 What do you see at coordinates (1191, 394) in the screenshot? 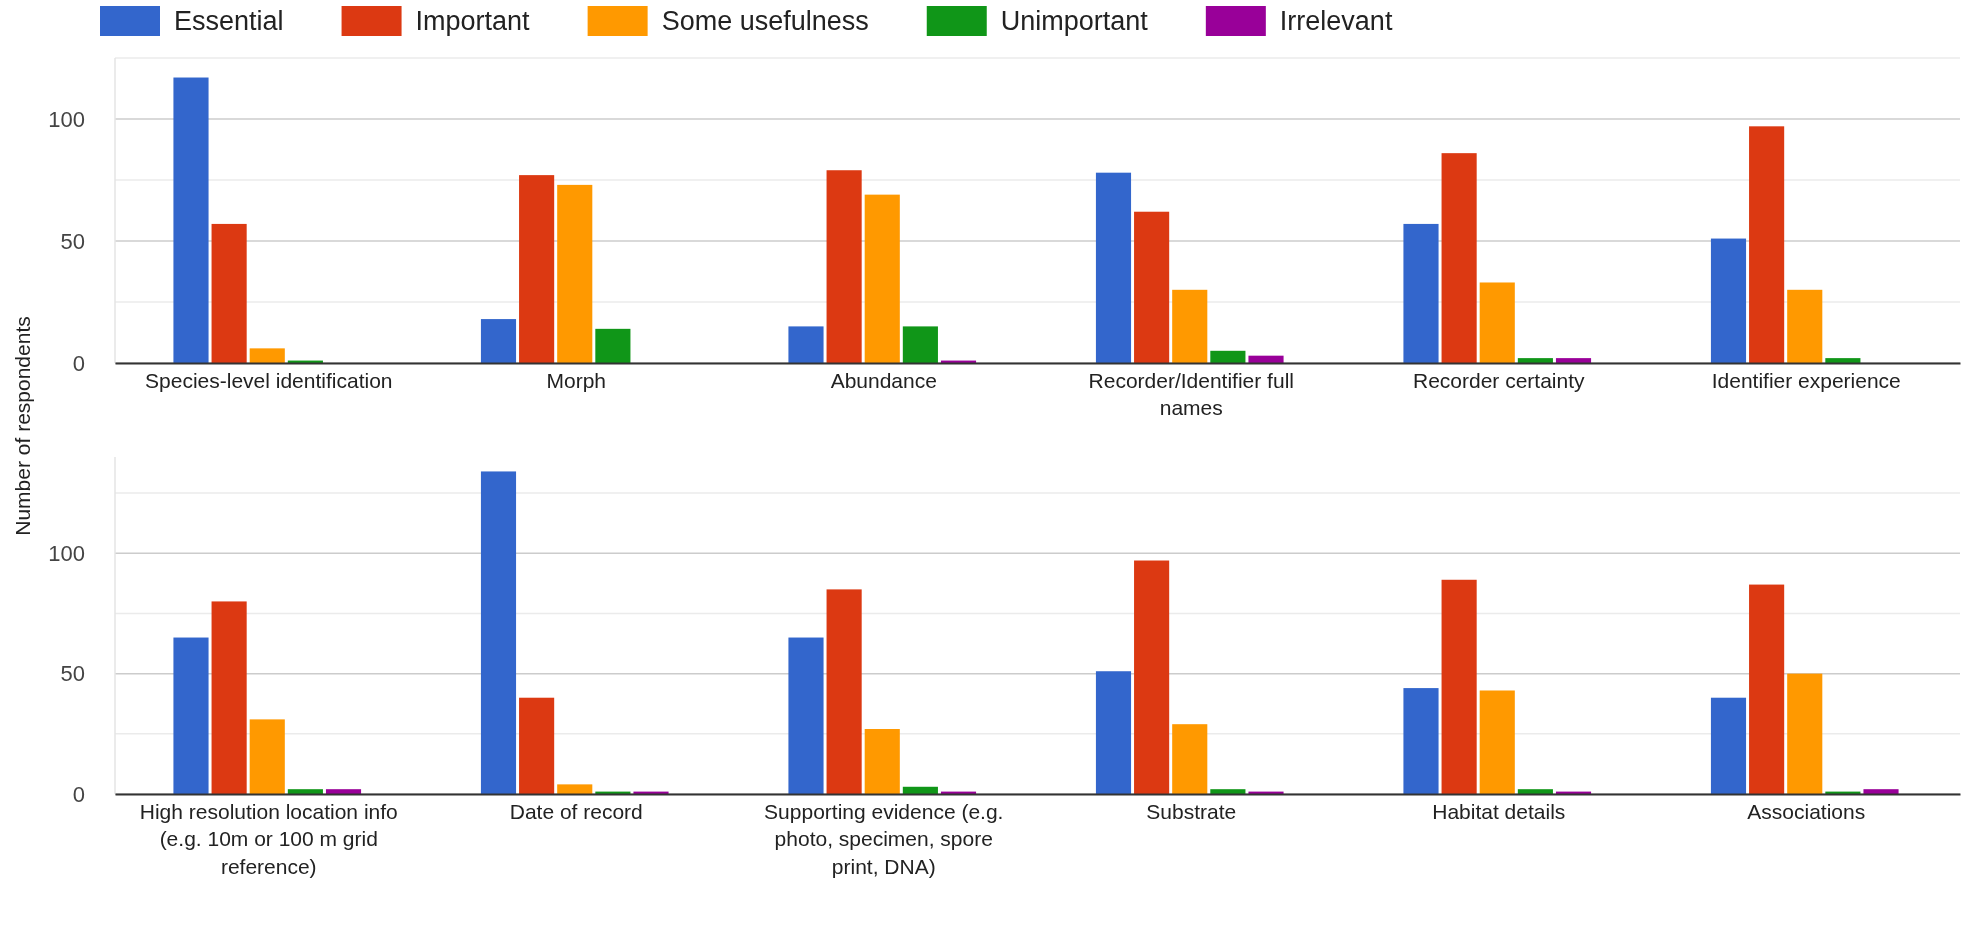
I see `x-tick-label: Recorder/Identifier full names` at bounding box center [1191, 394].